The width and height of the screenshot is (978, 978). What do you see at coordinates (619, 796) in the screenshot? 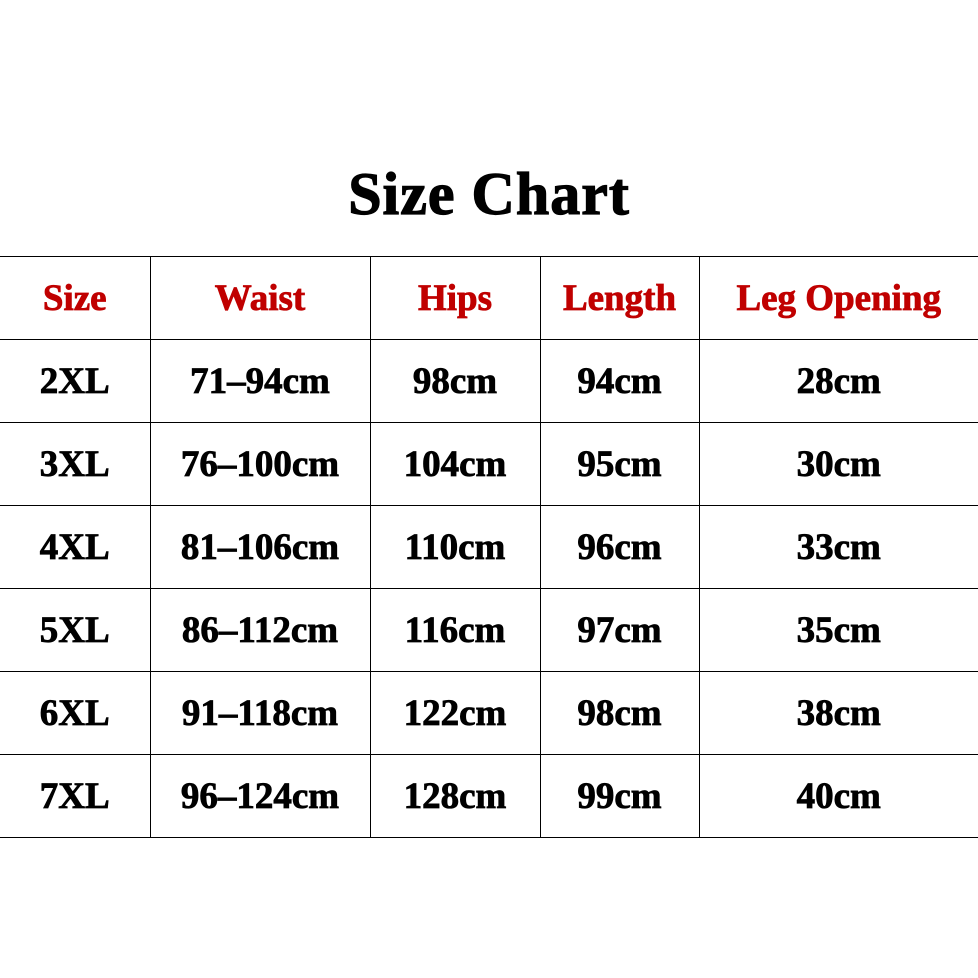
I see `cell-length: 99cm` at bounding box center [619, 796].